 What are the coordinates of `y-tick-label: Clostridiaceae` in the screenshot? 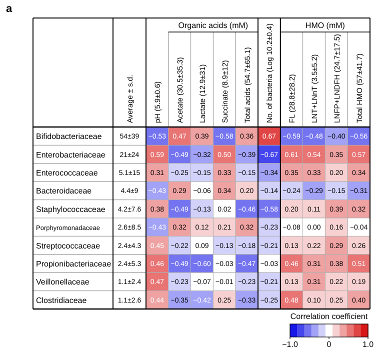 It's located at (62, 300).